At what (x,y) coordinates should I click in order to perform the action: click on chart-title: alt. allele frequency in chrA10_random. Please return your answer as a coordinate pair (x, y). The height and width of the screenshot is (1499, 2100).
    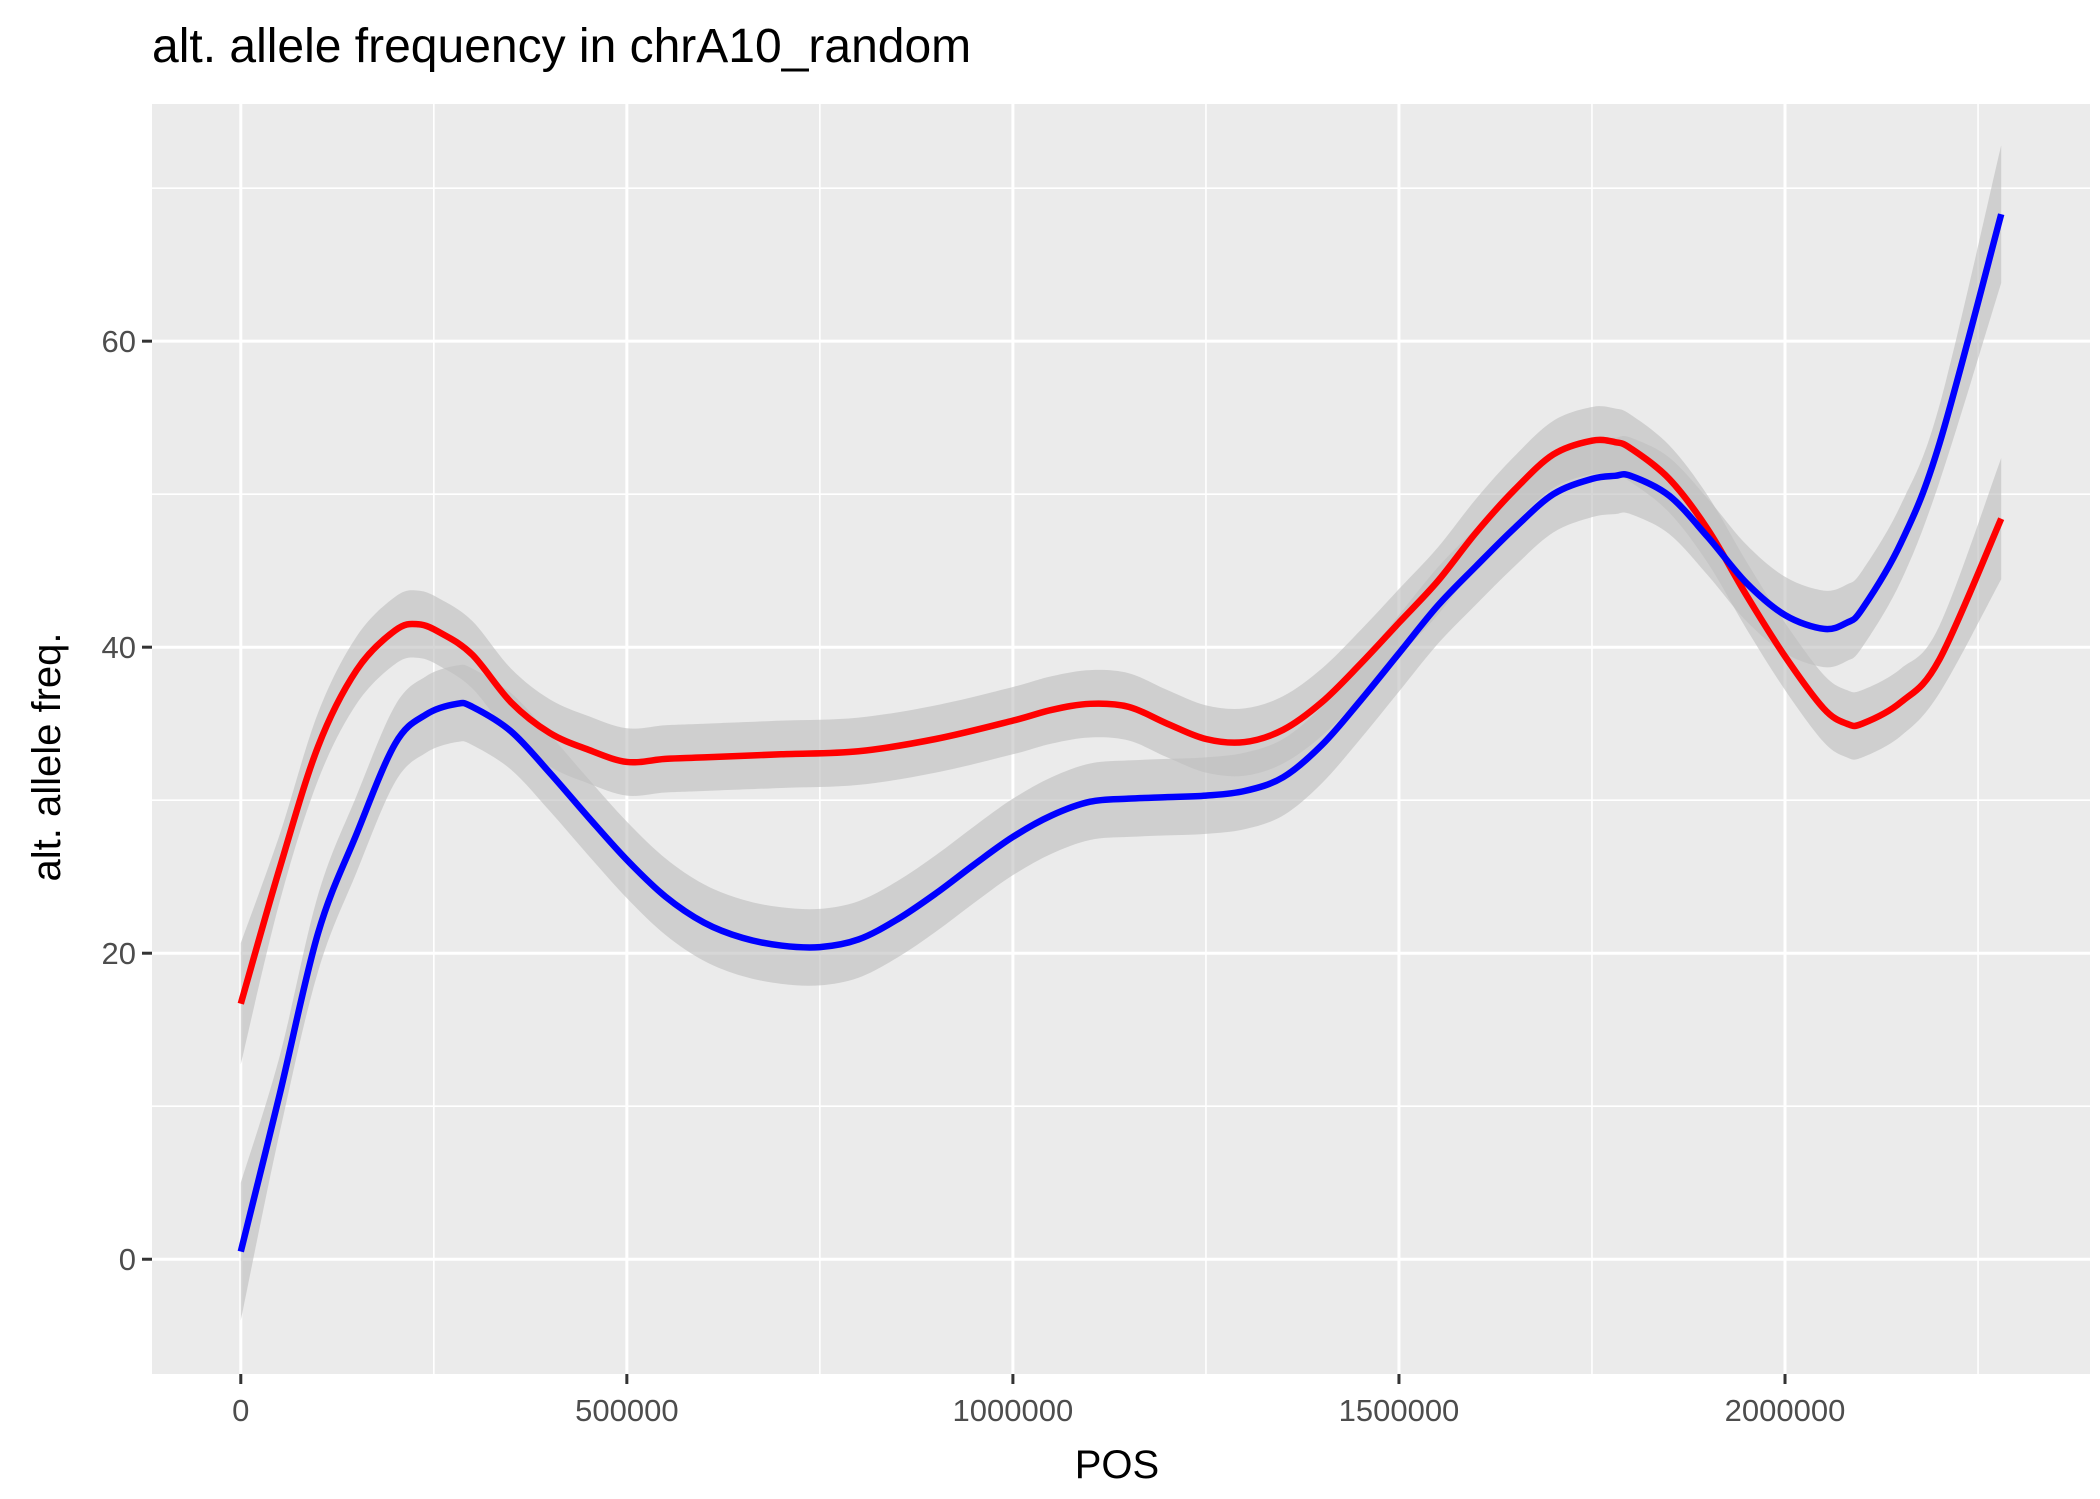
    Looking at the image, I should click on (561, 46).